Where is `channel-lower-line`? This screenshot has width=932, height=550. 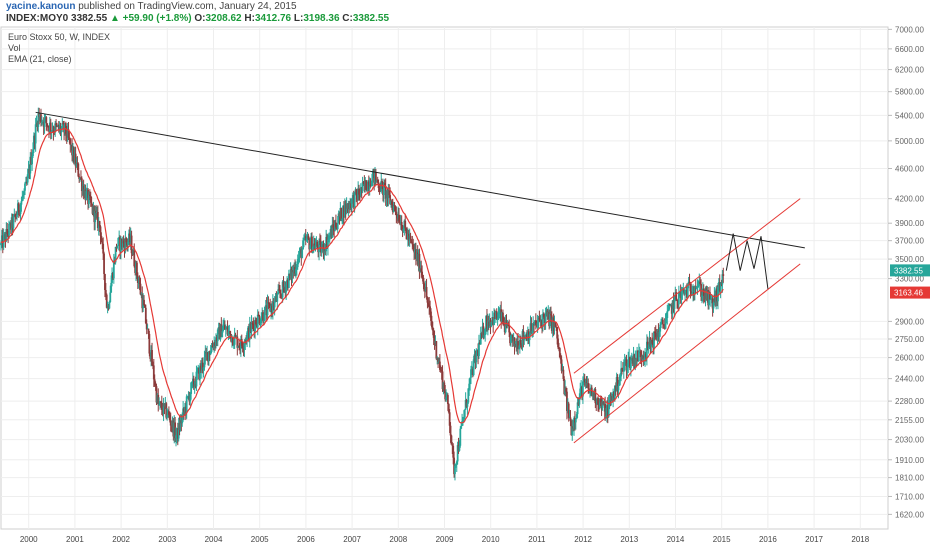
channel-lower-line is located at coordinates (687, 353).